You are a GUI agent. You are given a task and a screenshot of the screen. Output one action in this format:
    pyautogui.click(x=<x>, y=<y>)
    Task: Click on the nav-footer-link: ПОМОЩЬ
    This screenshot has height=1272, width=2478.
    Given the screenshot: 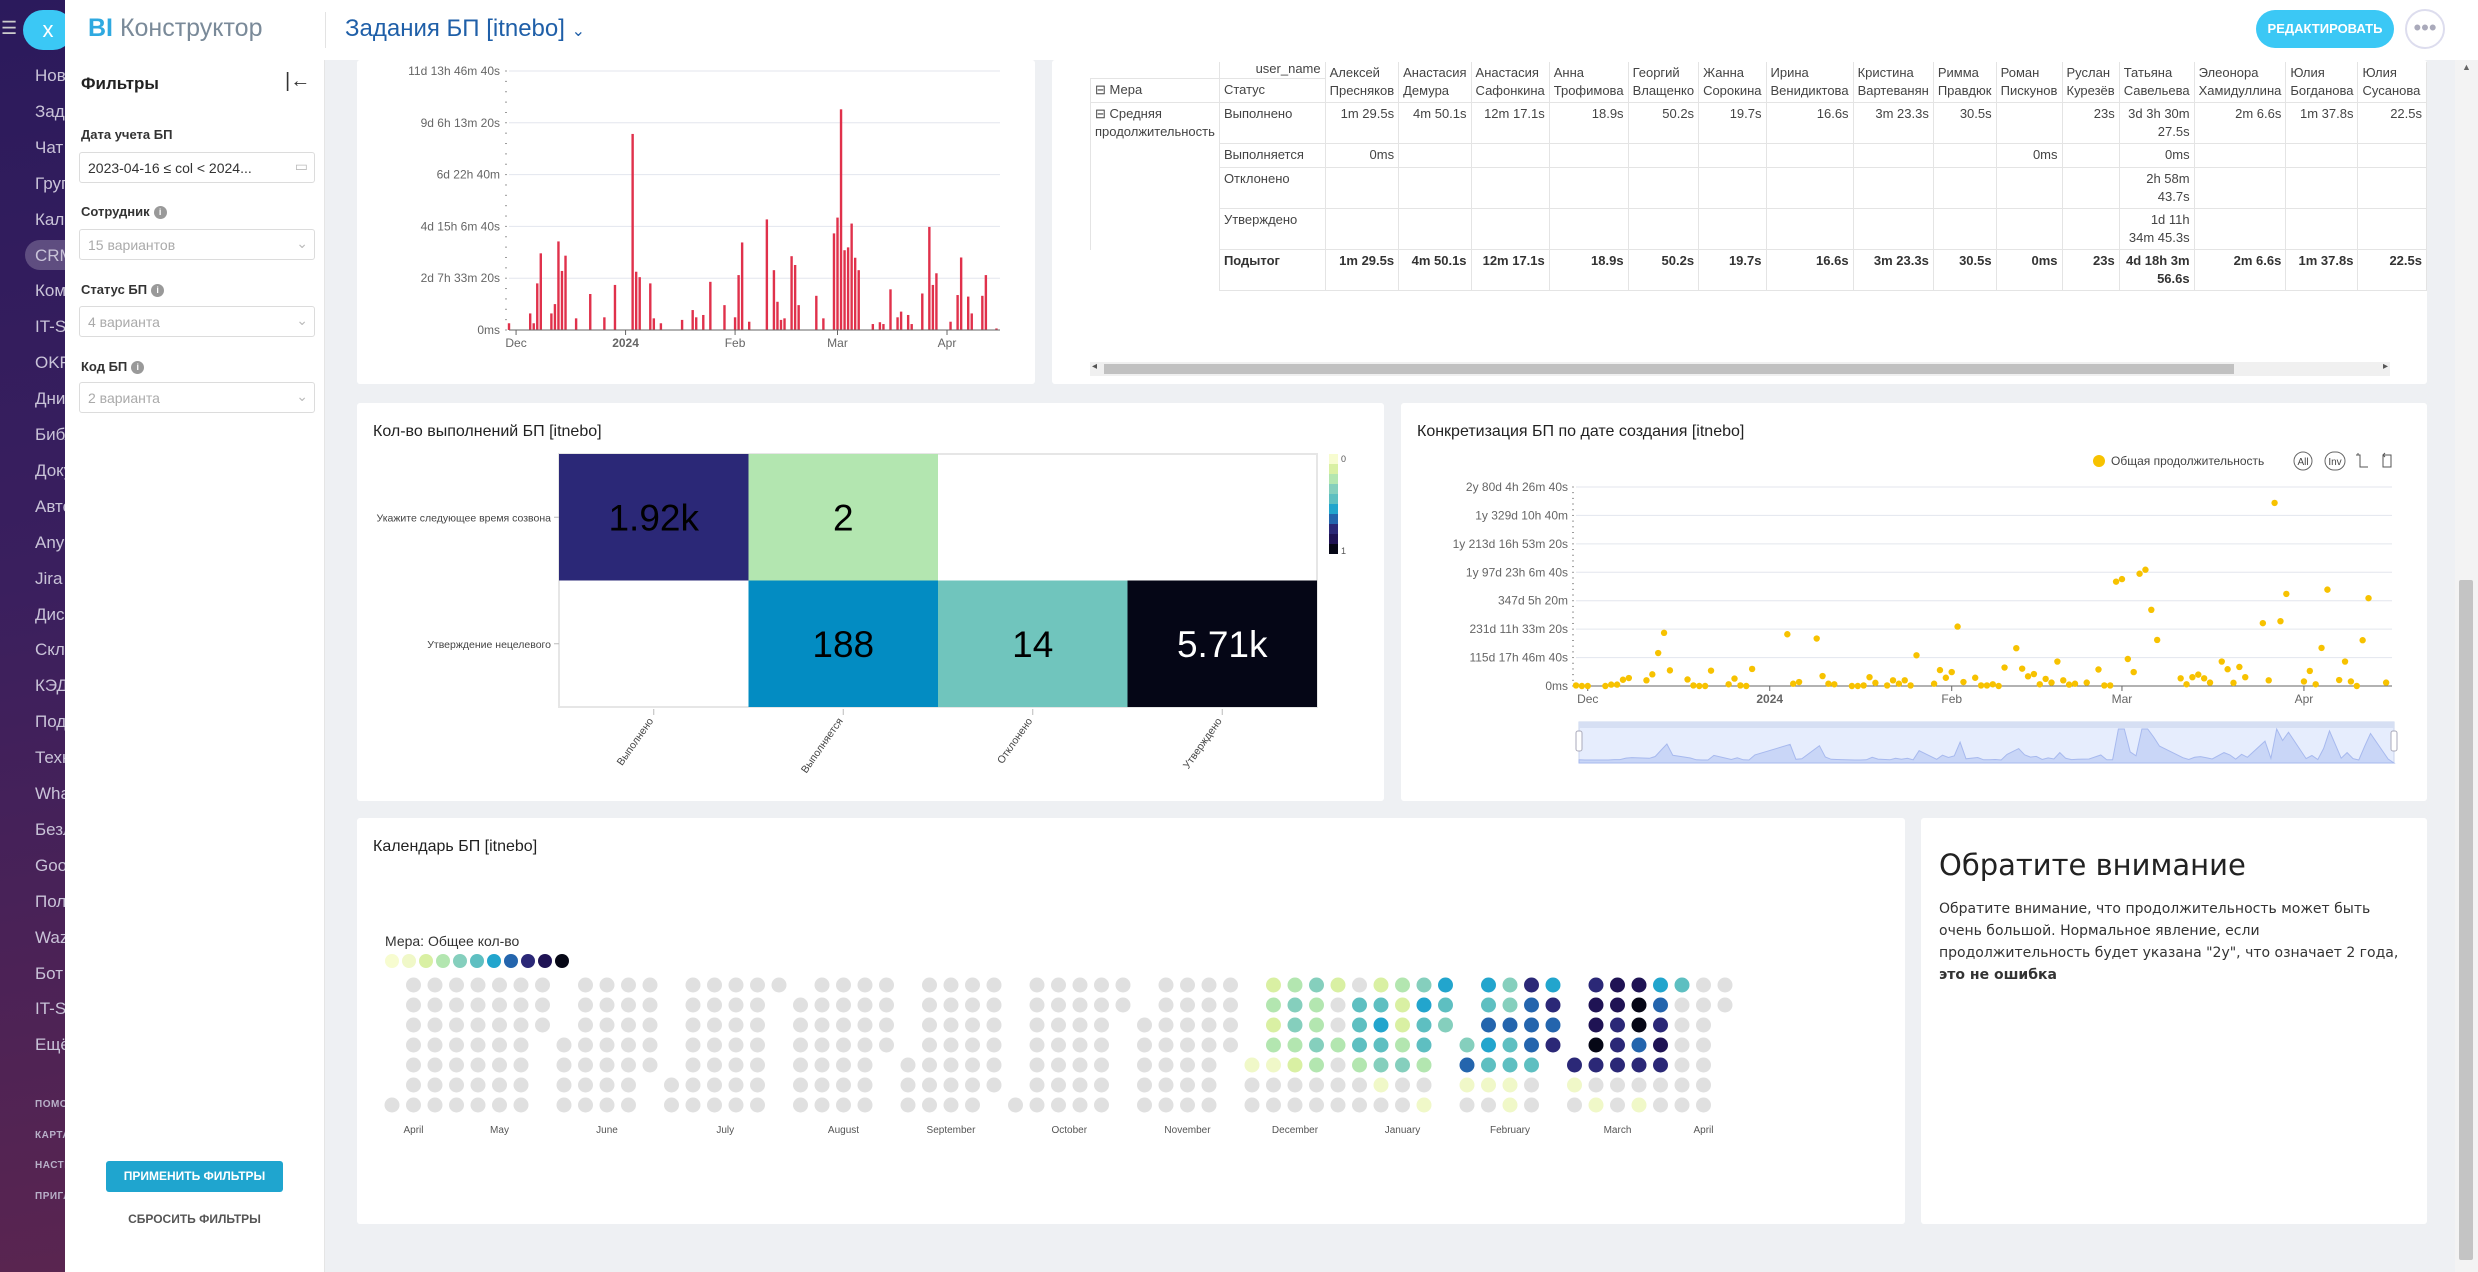 What is the action you would take?
    pyautogui.click(x=50, y=1104)
    